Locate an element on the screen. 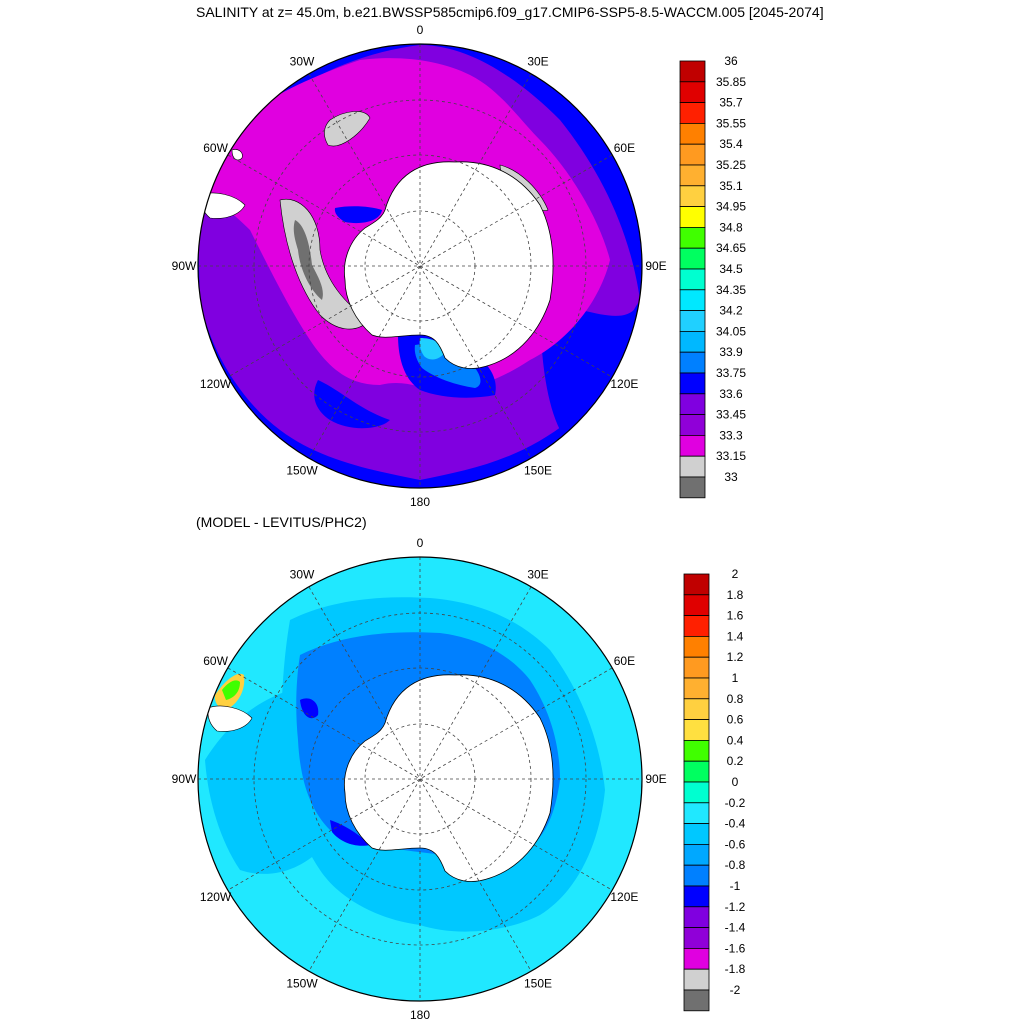 Image resolution: width=1024 pixels, height=1024 pixels. coastal-blue-patch is located at coordinates (358, 215).